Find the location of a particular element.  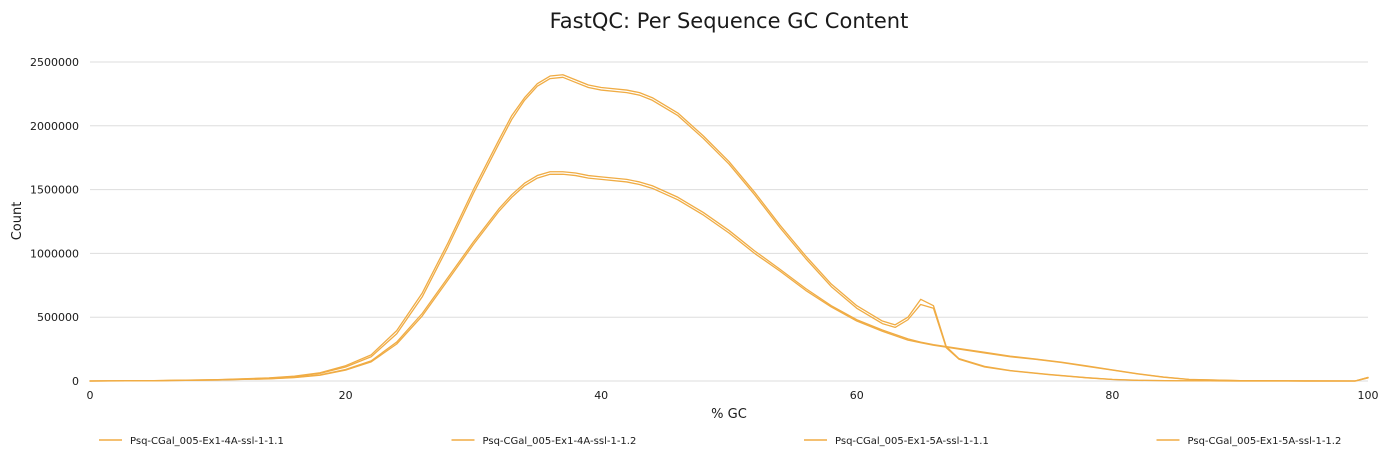

x-tick-label: 100 is located at coordinates (1368, 395).